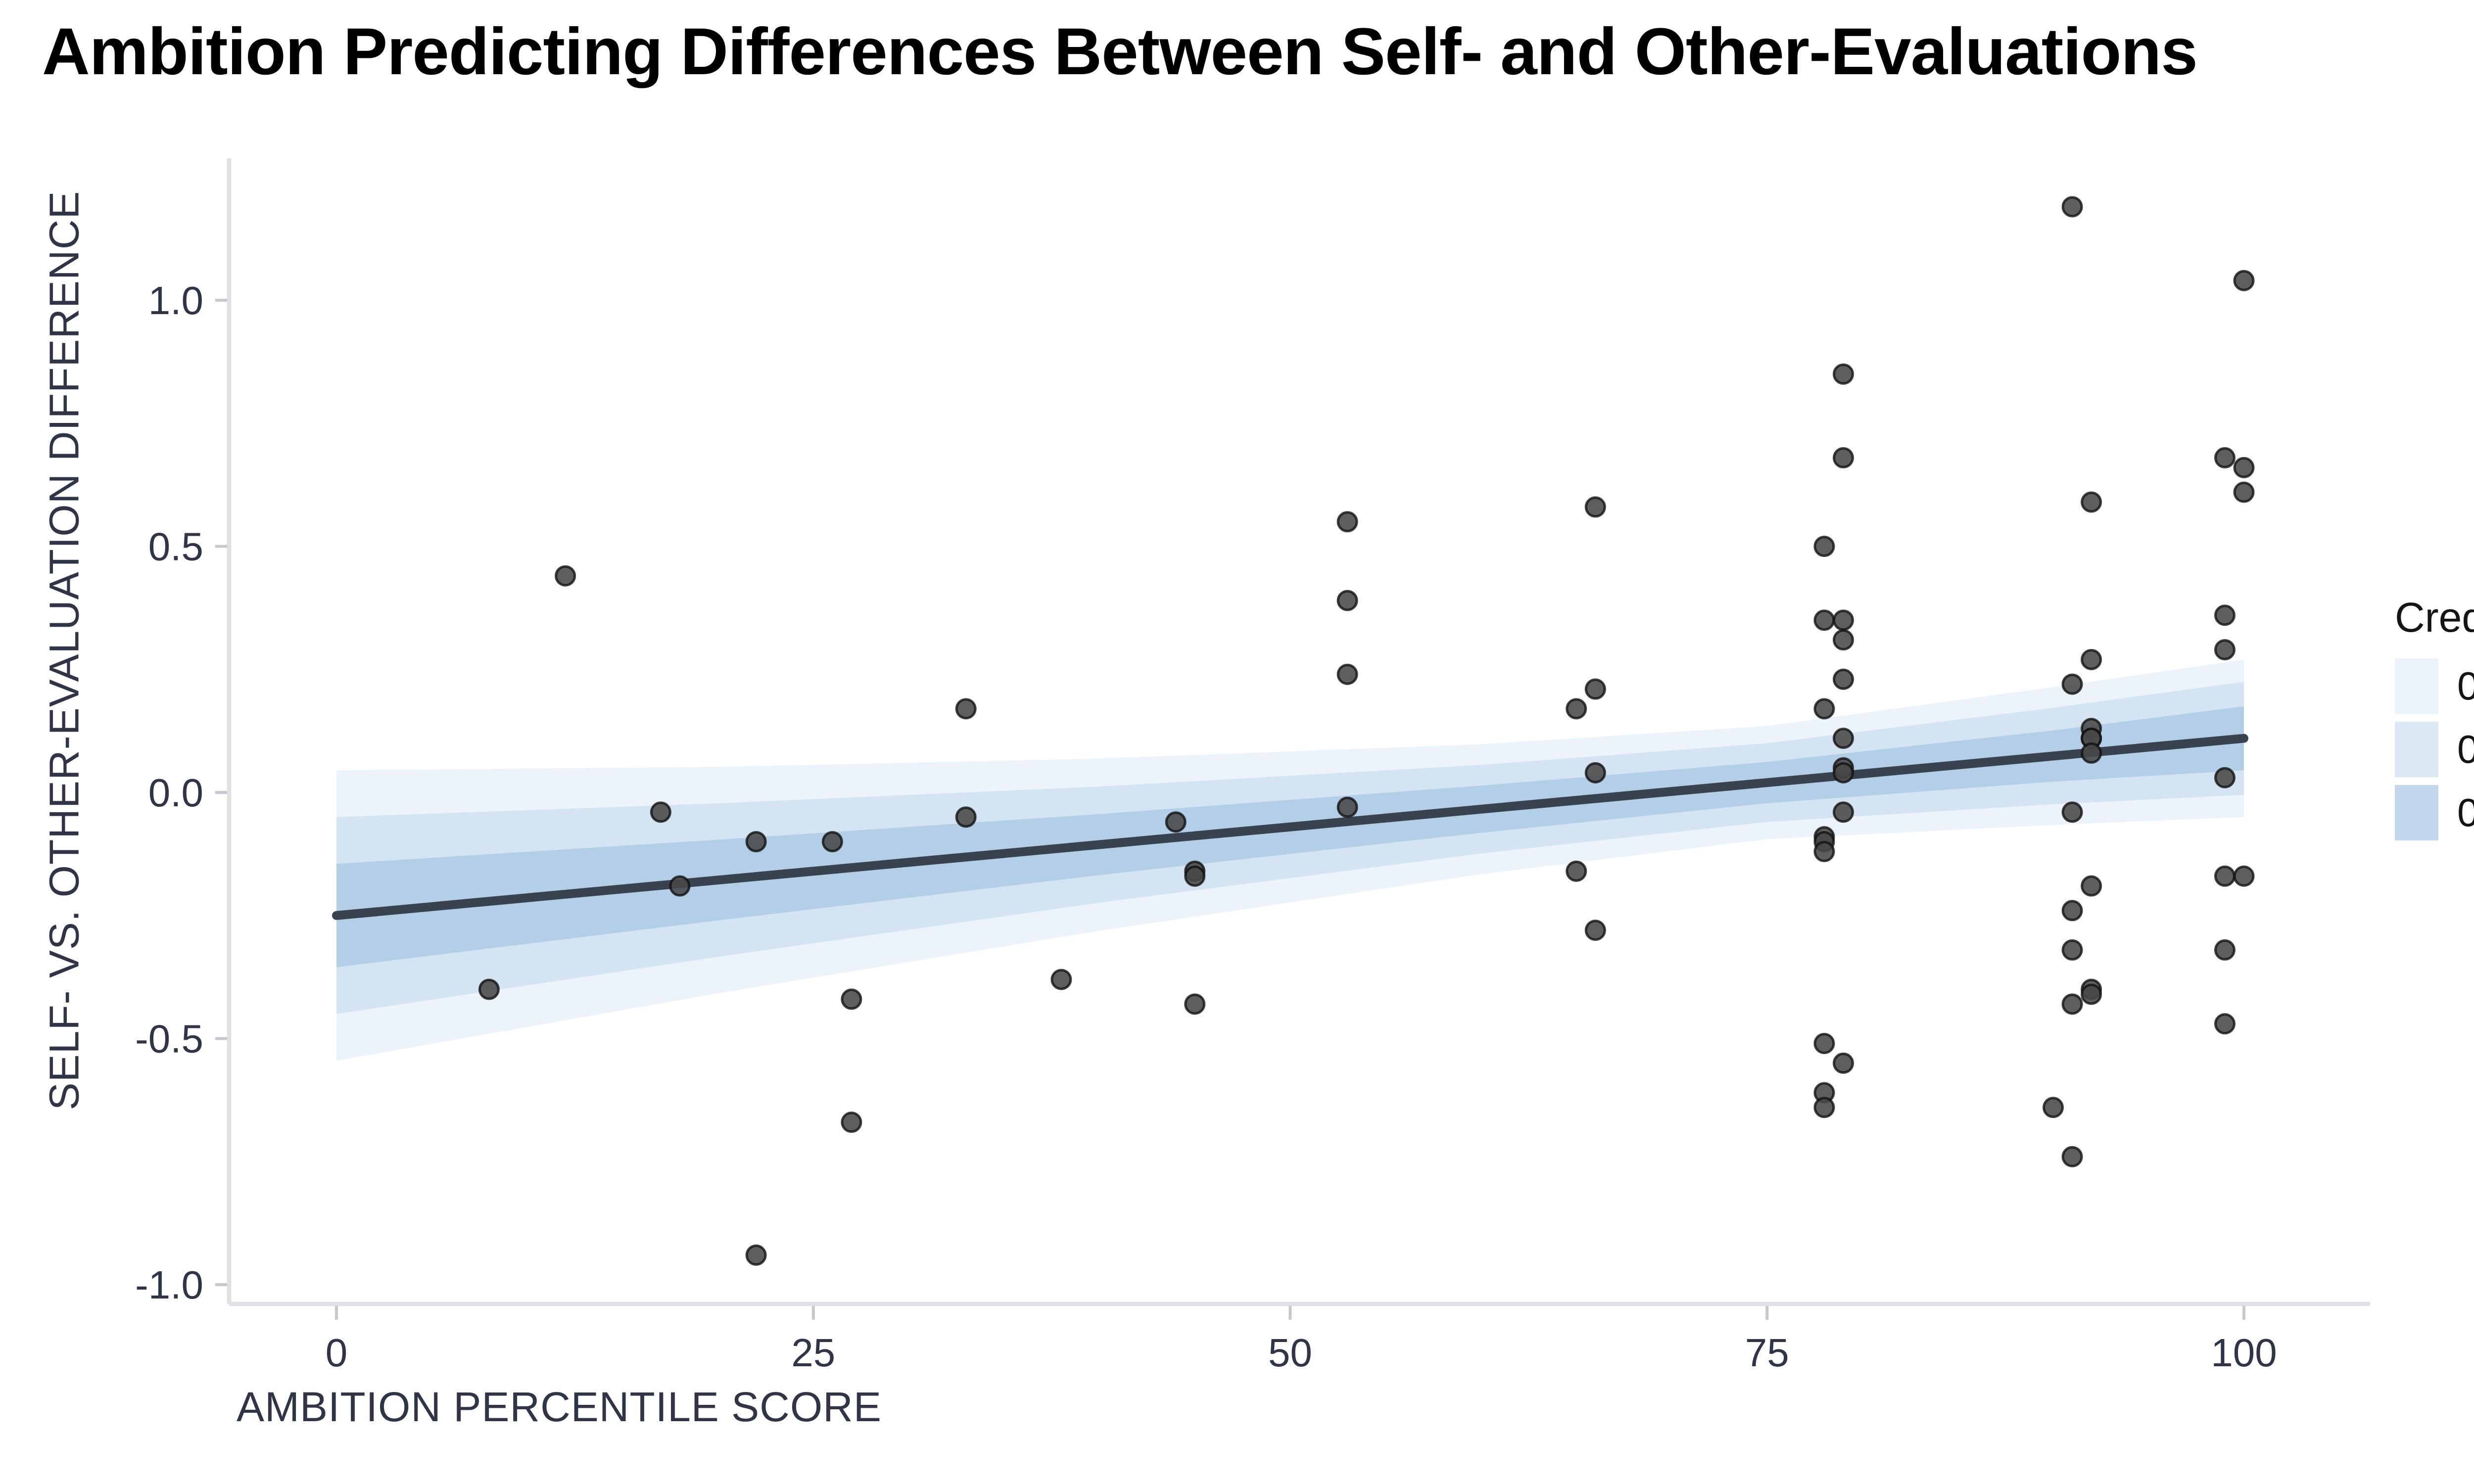 The image size is (2474, 1484). What do you see at coordinates (1767, 1353) in the screenshot?
I see `x-tick-label: 75` at bounding box center [1767, 1353].